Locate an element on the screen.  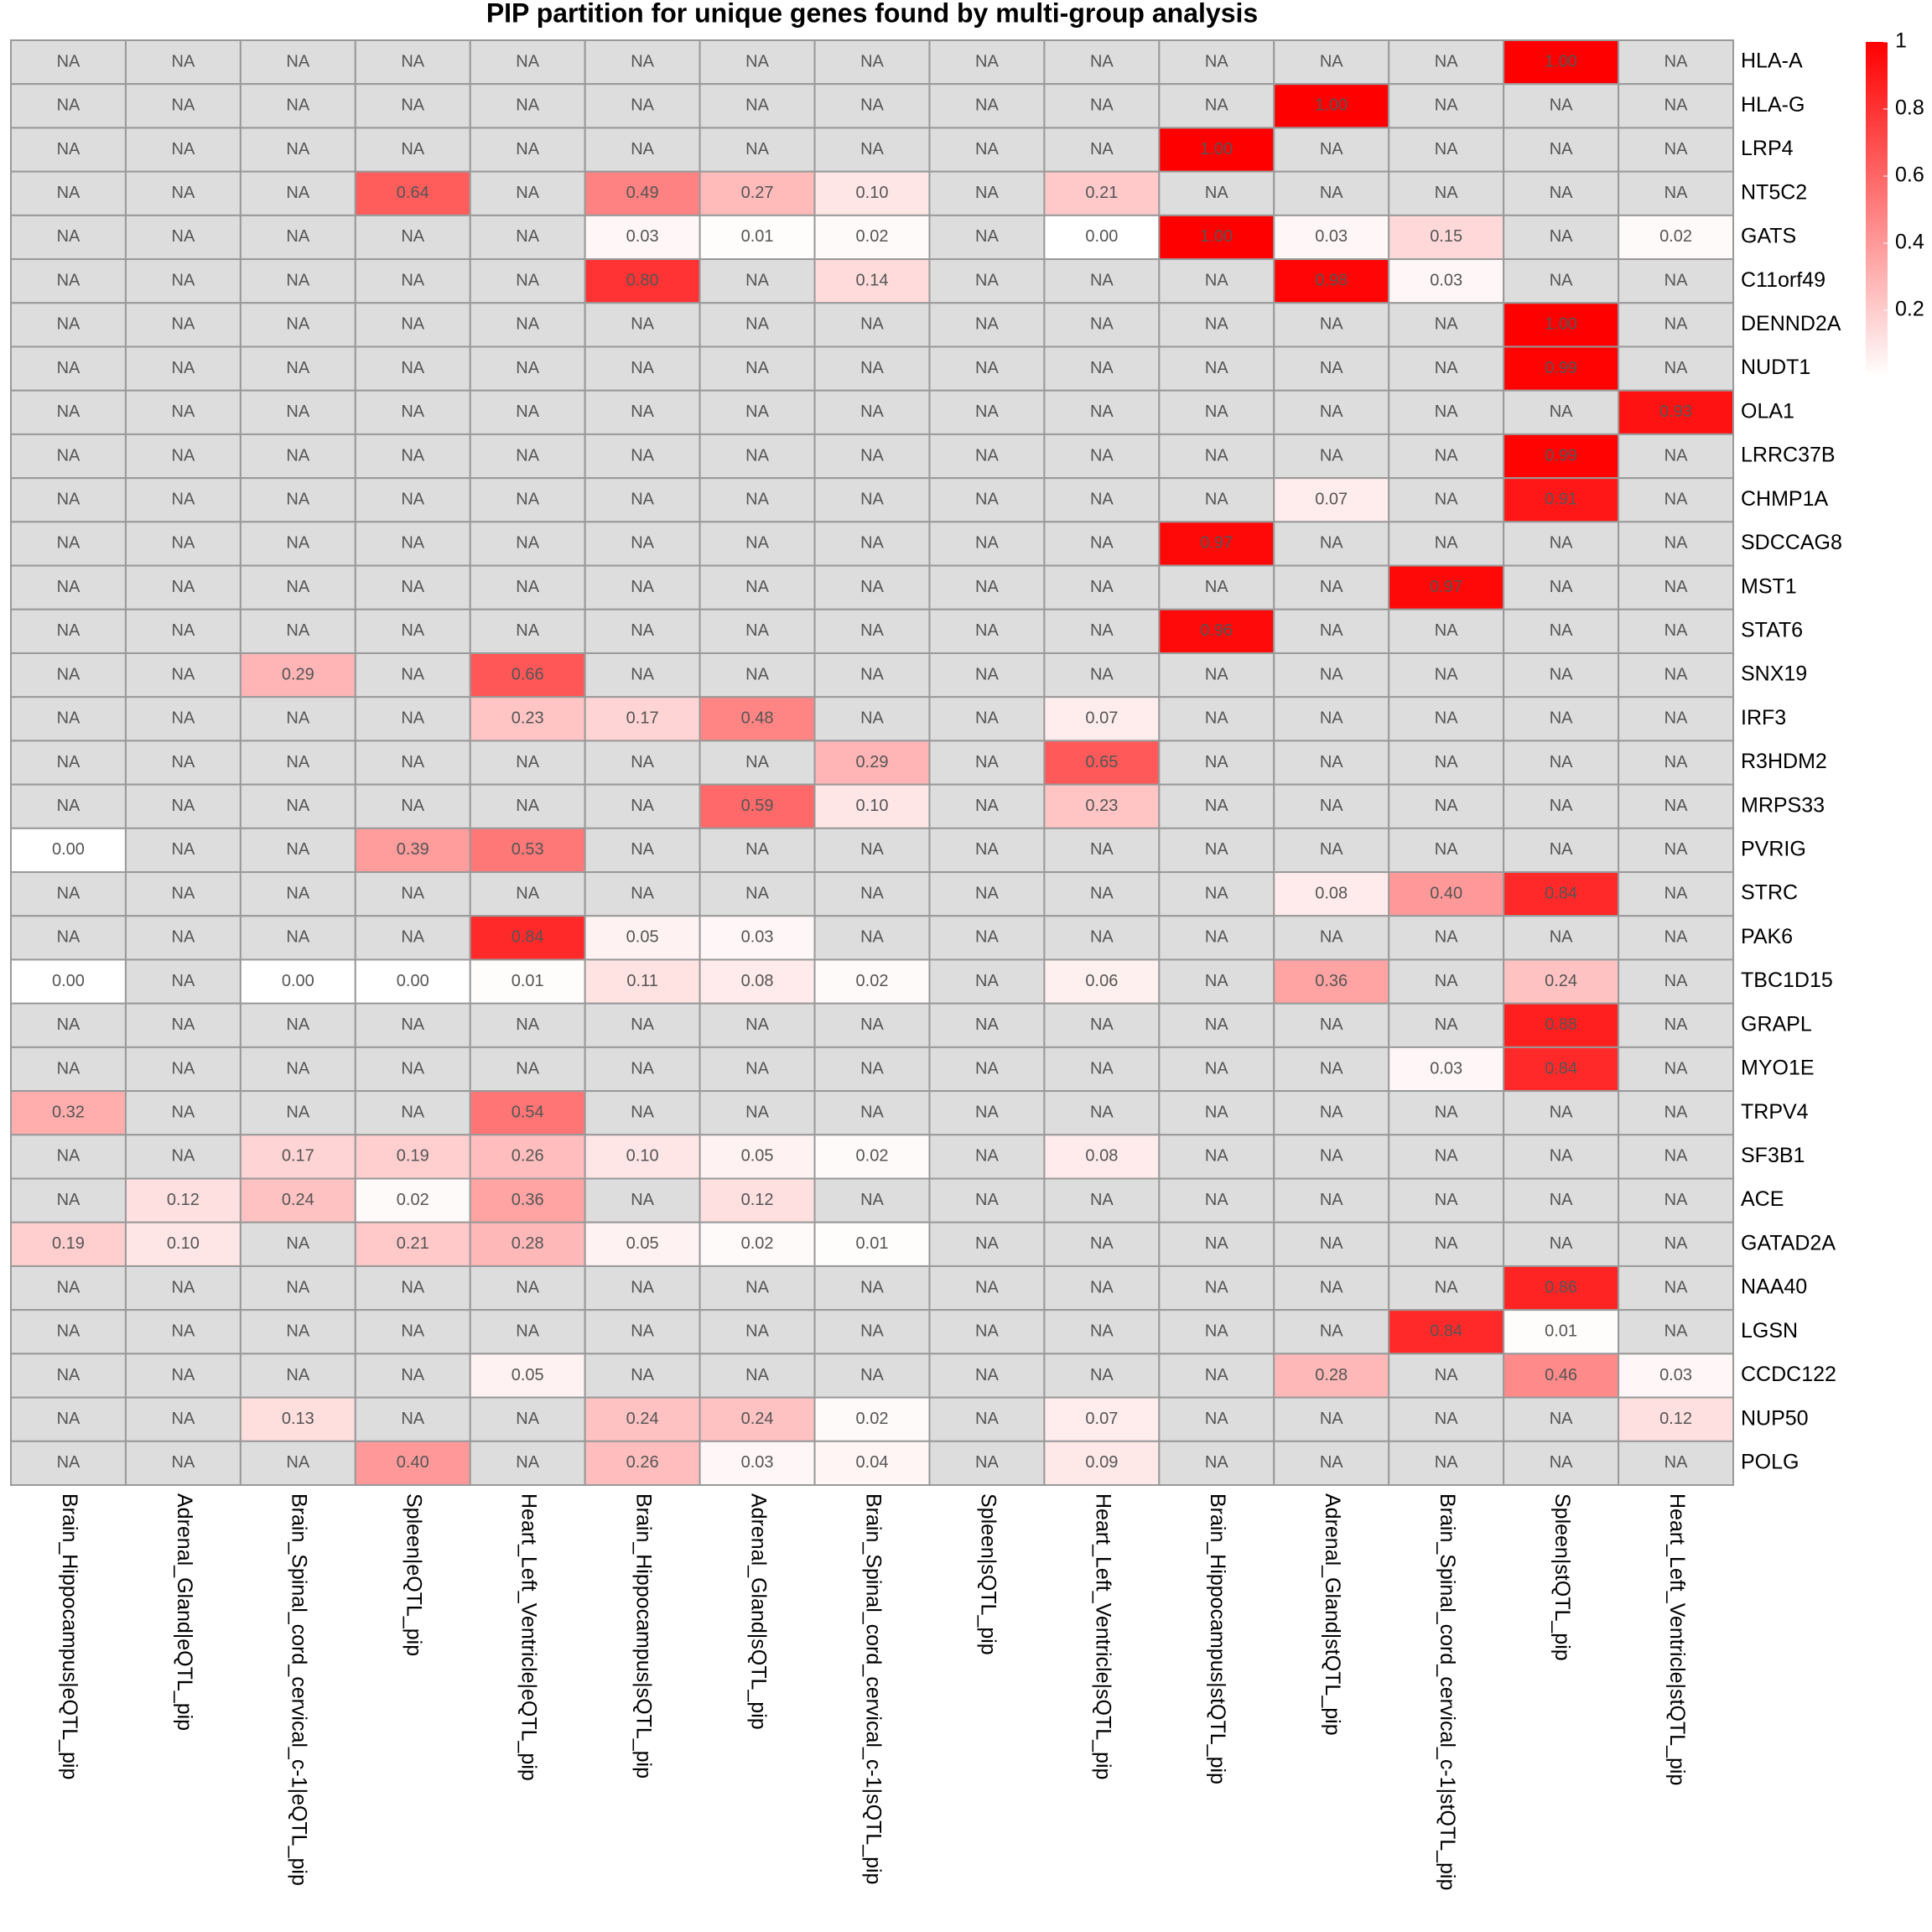
cell-label: 0.12 is located at coordinates (757, 1200).